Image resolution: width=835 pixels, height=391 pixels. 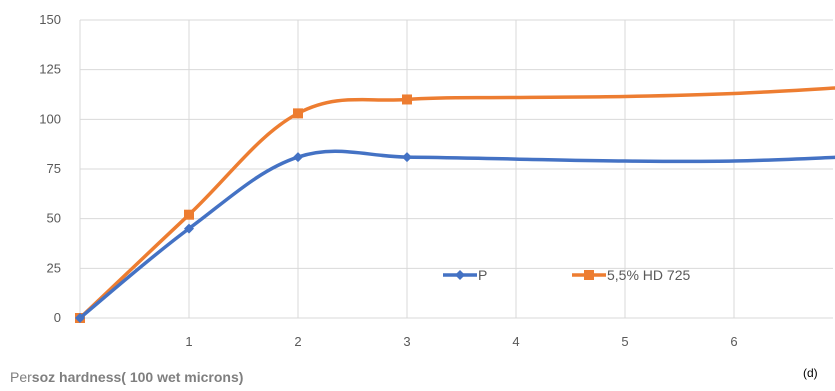 What do you see at coordinates (733, 341) in the screenshot?
I see `x-tick-label: 6` at bounding box center [733, 341].